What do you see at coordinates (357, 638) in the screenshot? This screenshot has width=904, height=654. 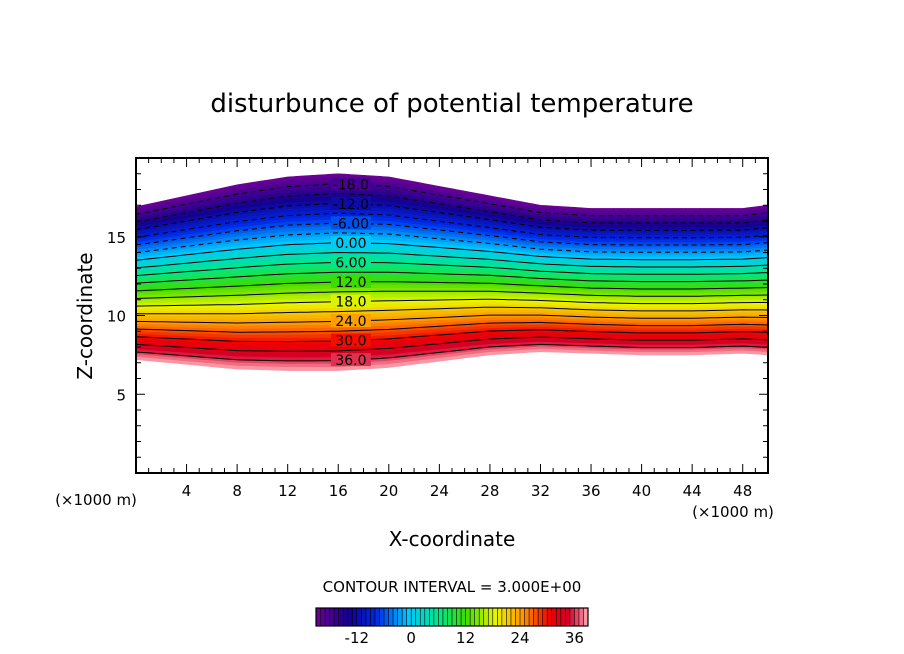 I see `colorbar-tick-label: -12` at bounding box center [357, 638].